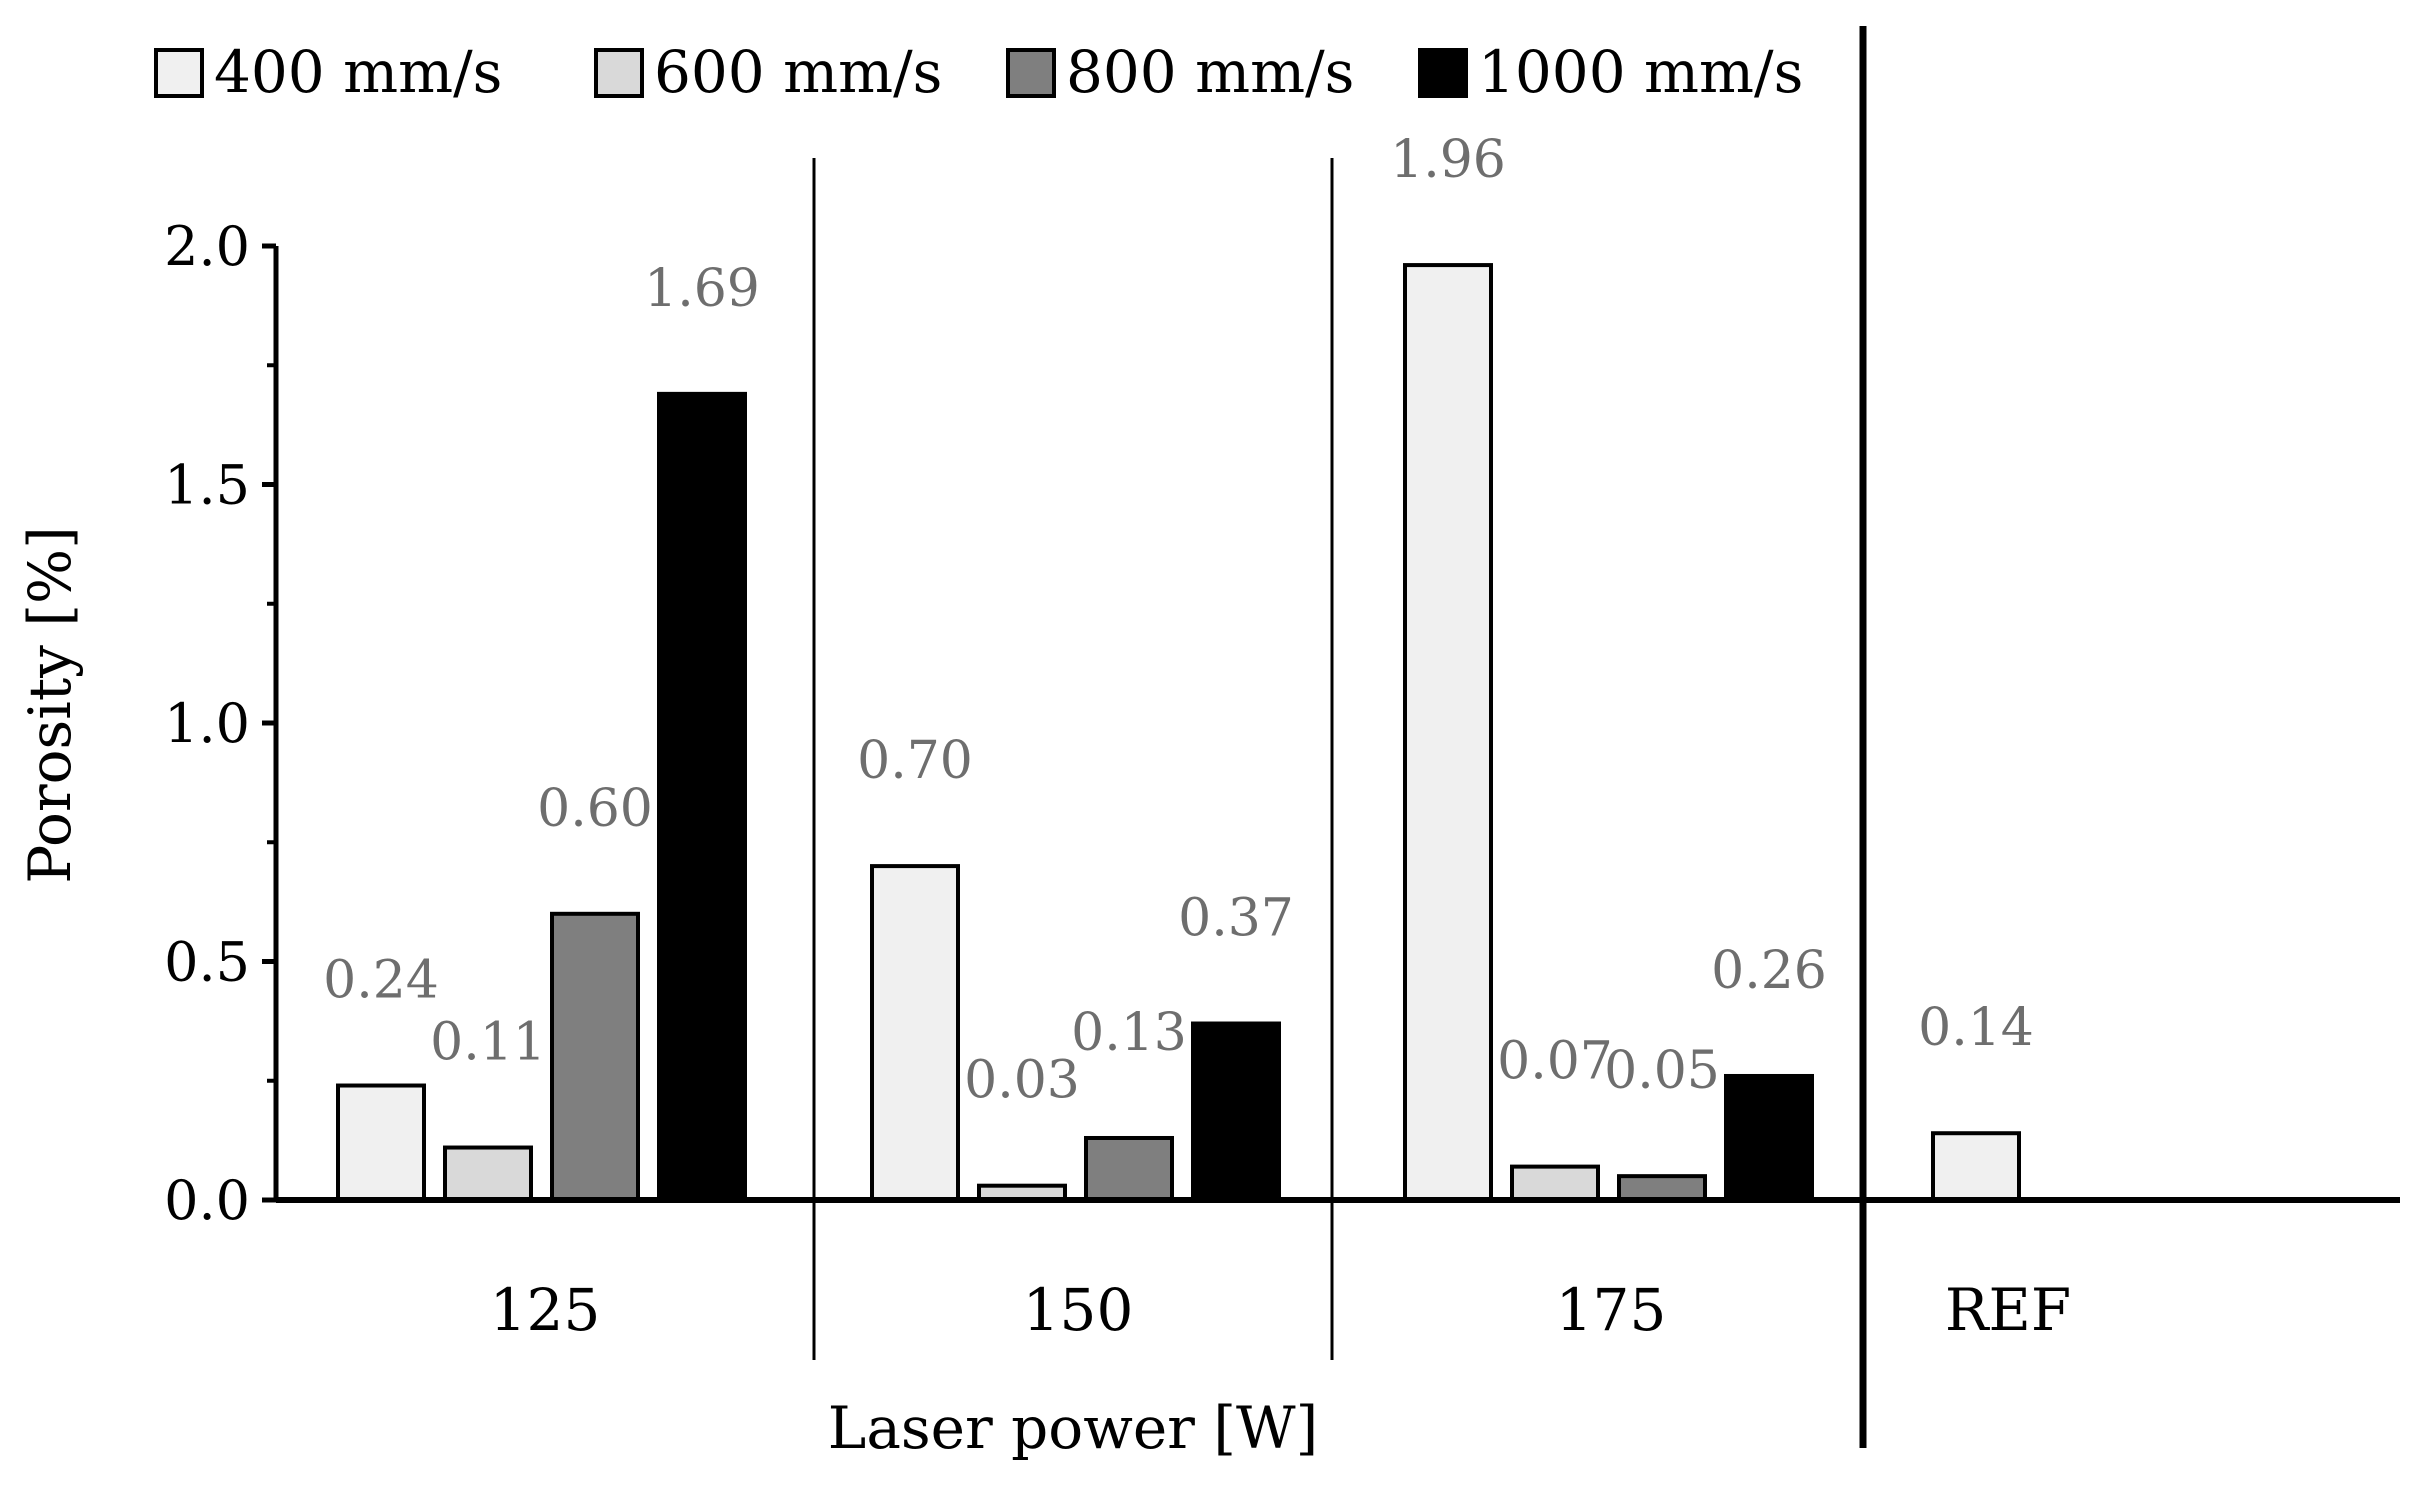 The image size is (2422, 1490). I want to click on y-tick-label: 2.0, so click(207, 246).